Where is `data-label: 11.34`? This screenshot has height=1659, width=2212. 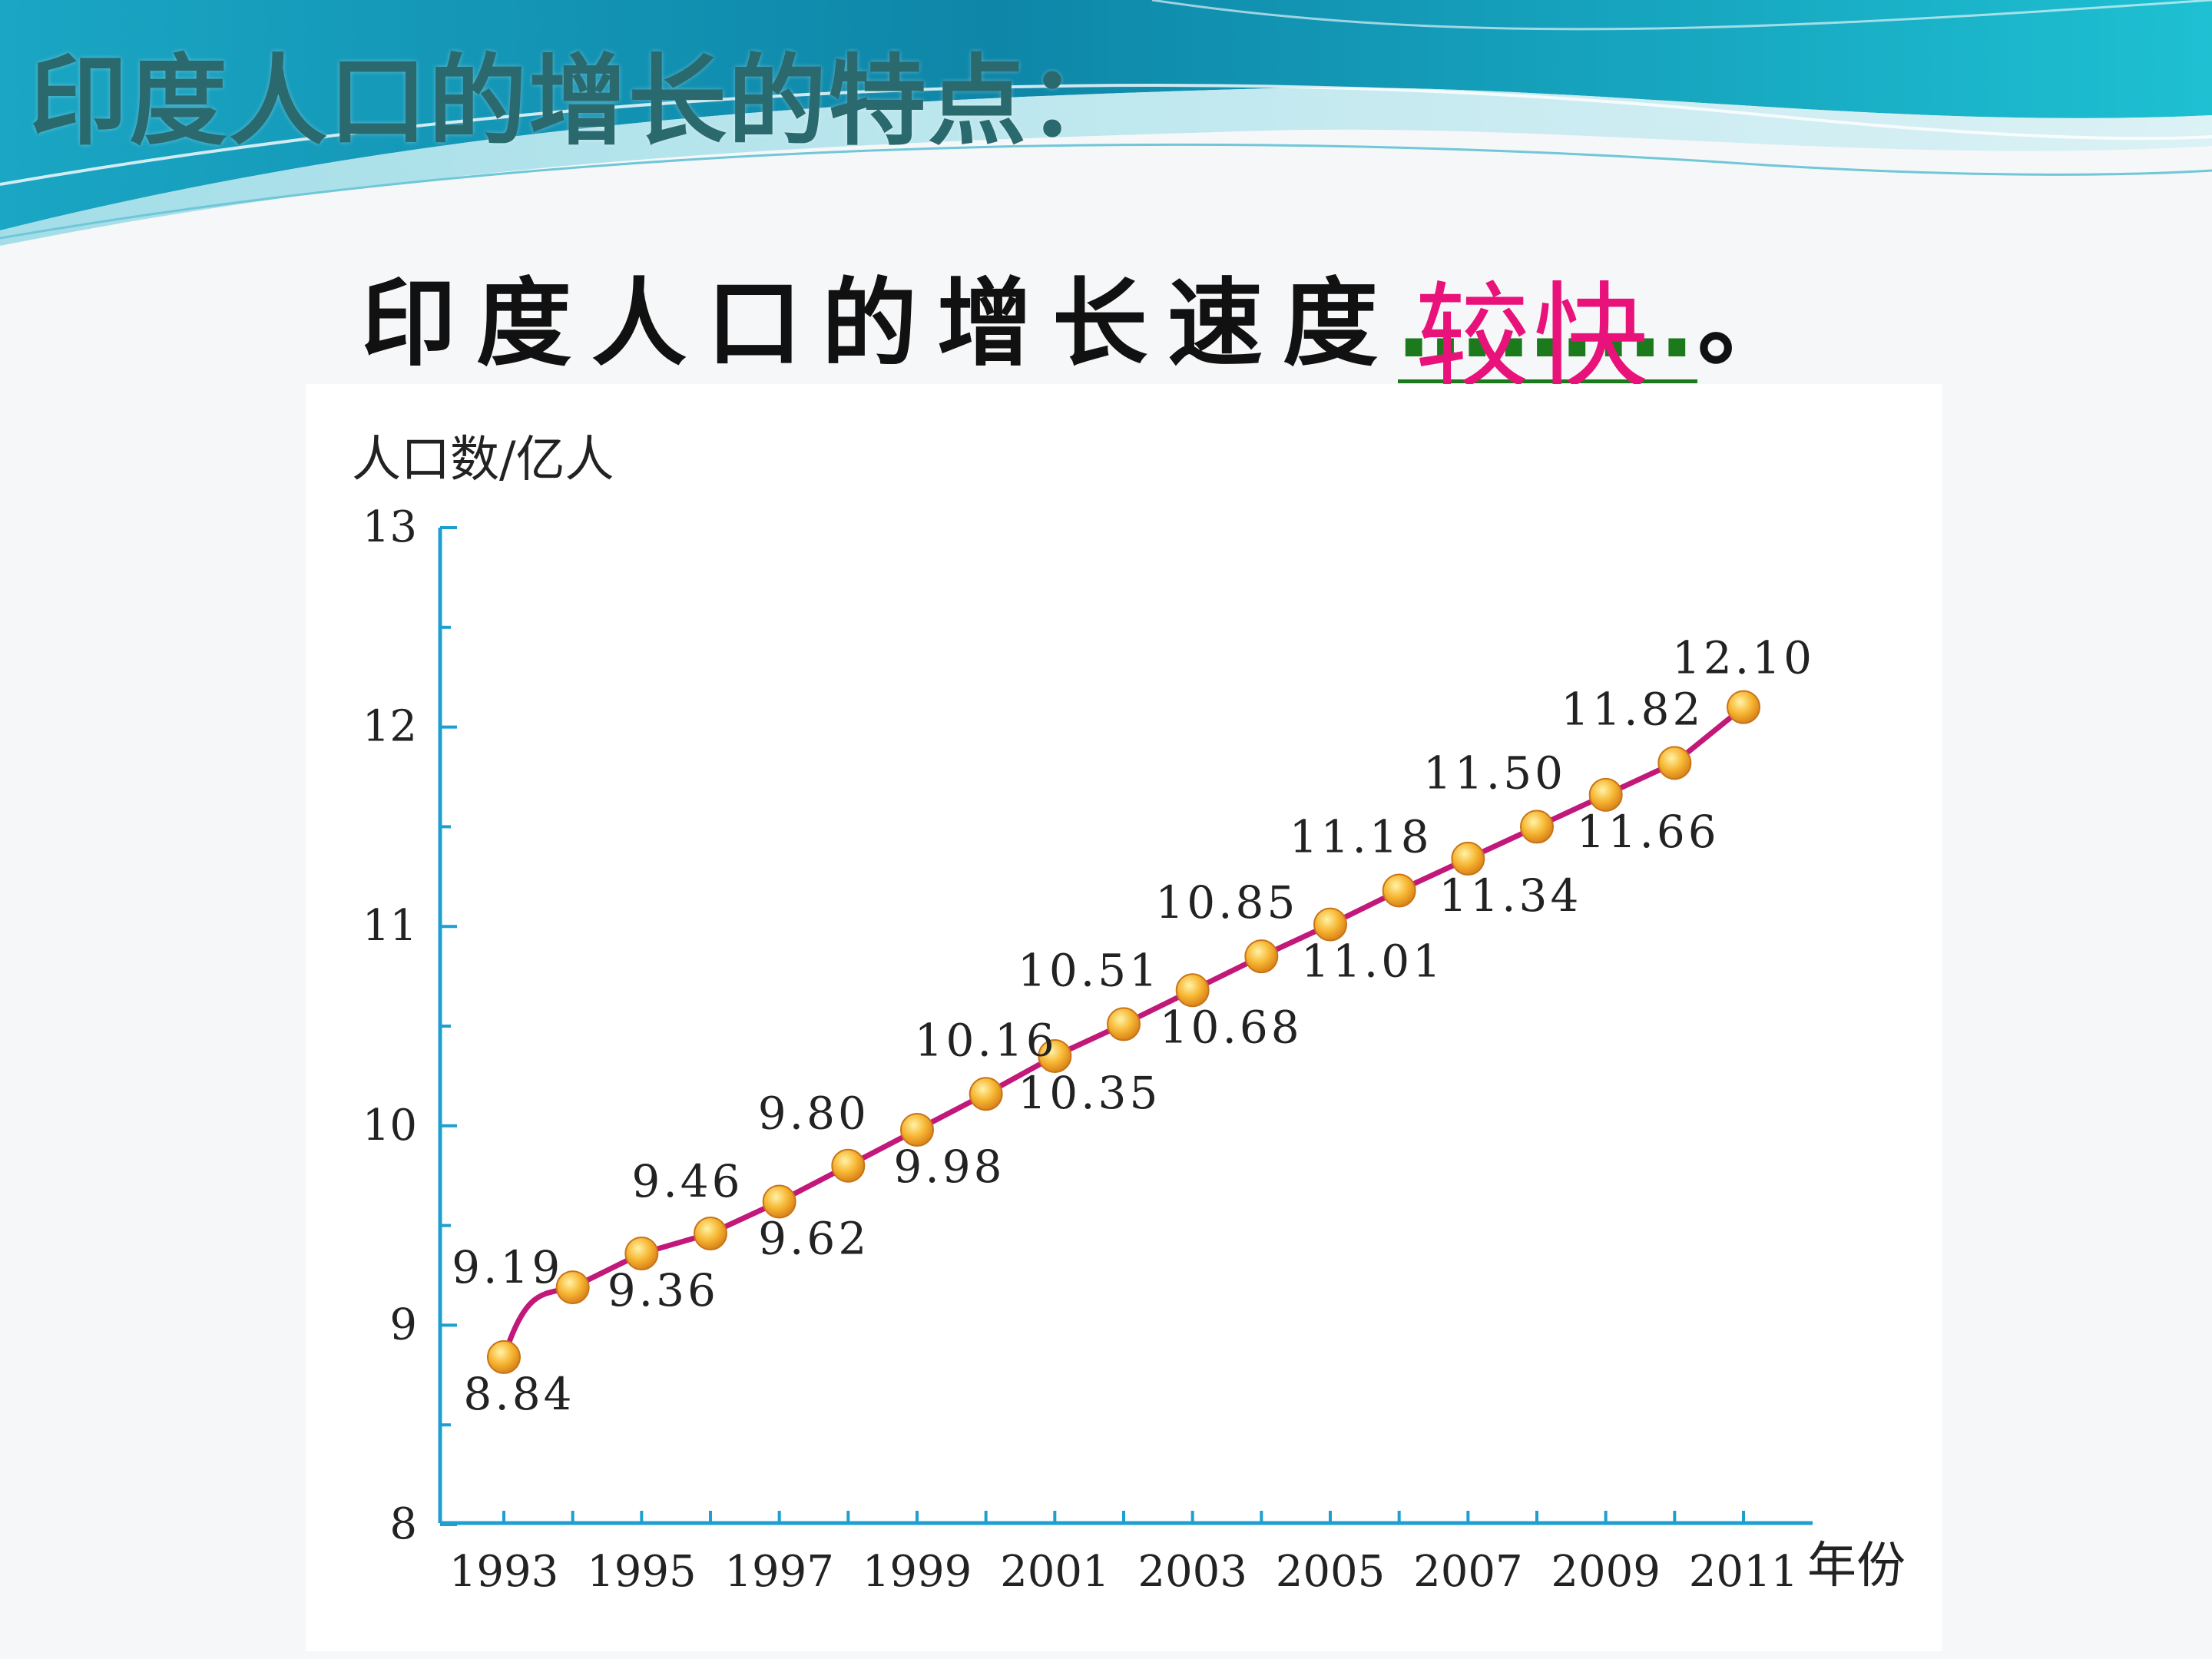 data-label: 11.34 is located at coordinates (1510, 896).